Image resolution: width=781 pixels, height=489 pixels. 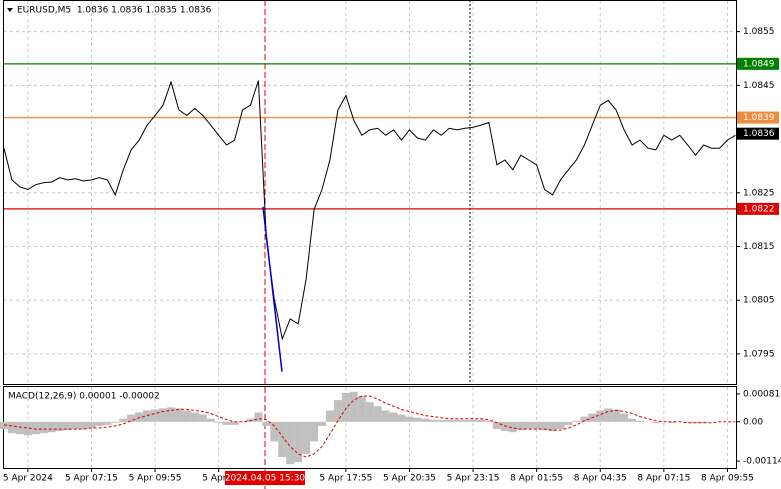 I want to click on y-tick-label: 1.0805, so click(x=759, y=301).